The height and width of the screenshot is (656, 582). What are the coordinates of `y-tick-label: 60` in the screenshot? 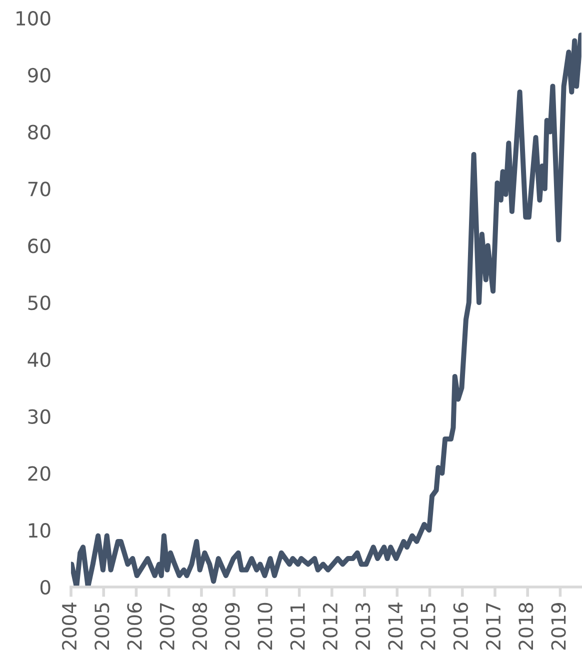 It's located at (39, 246).